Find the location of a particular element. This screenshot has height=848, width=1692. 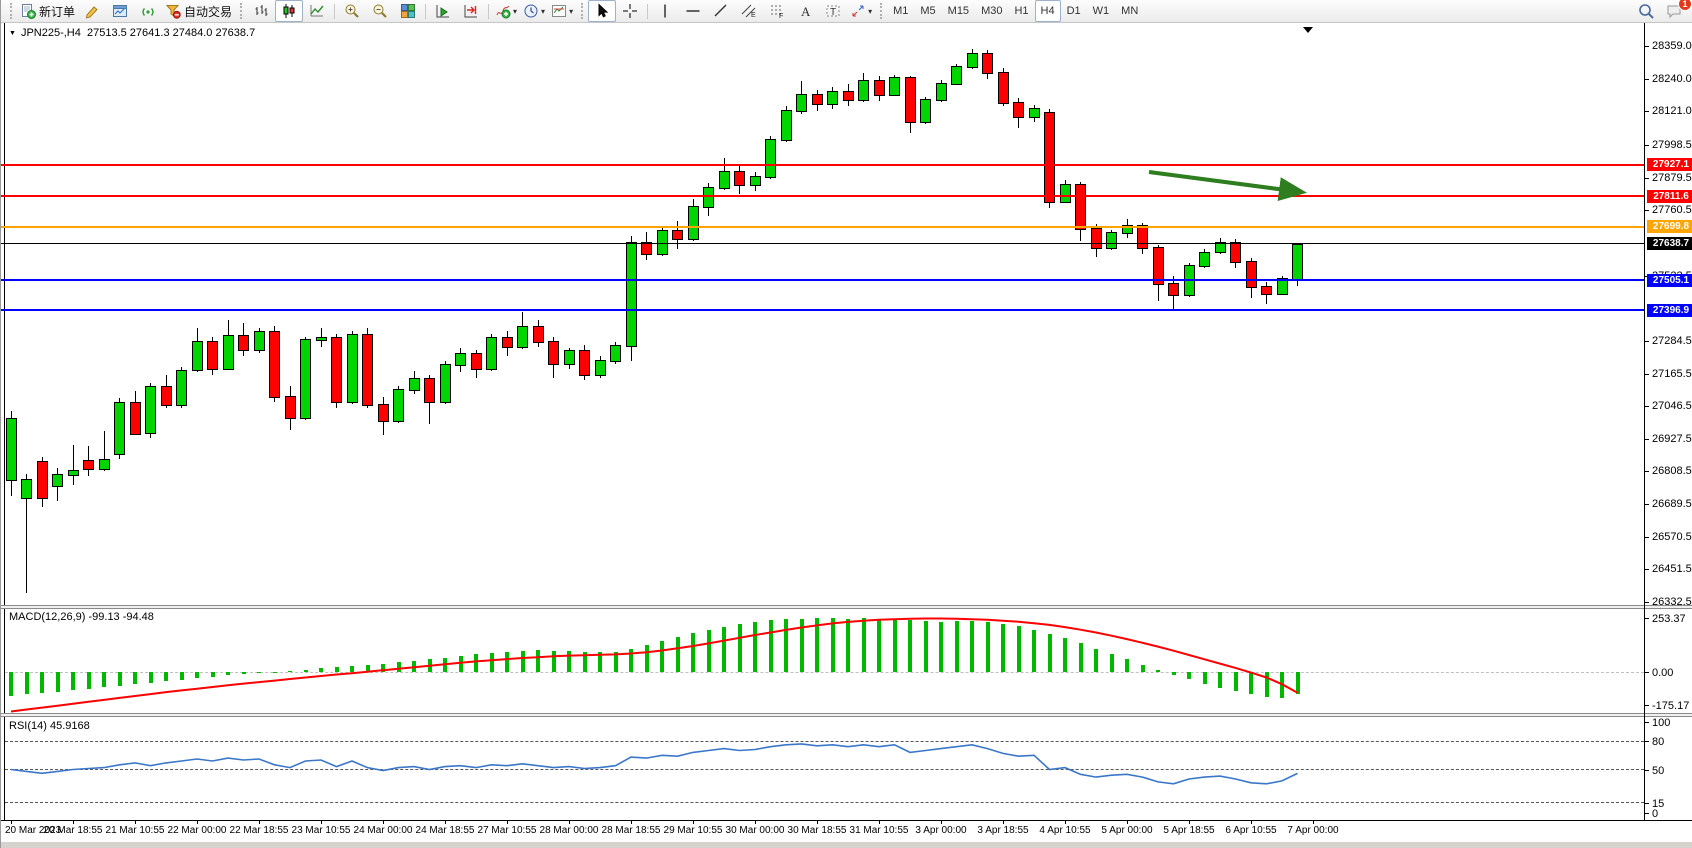

timeframe-w1: W1 is located at coordinates (1101, 11).